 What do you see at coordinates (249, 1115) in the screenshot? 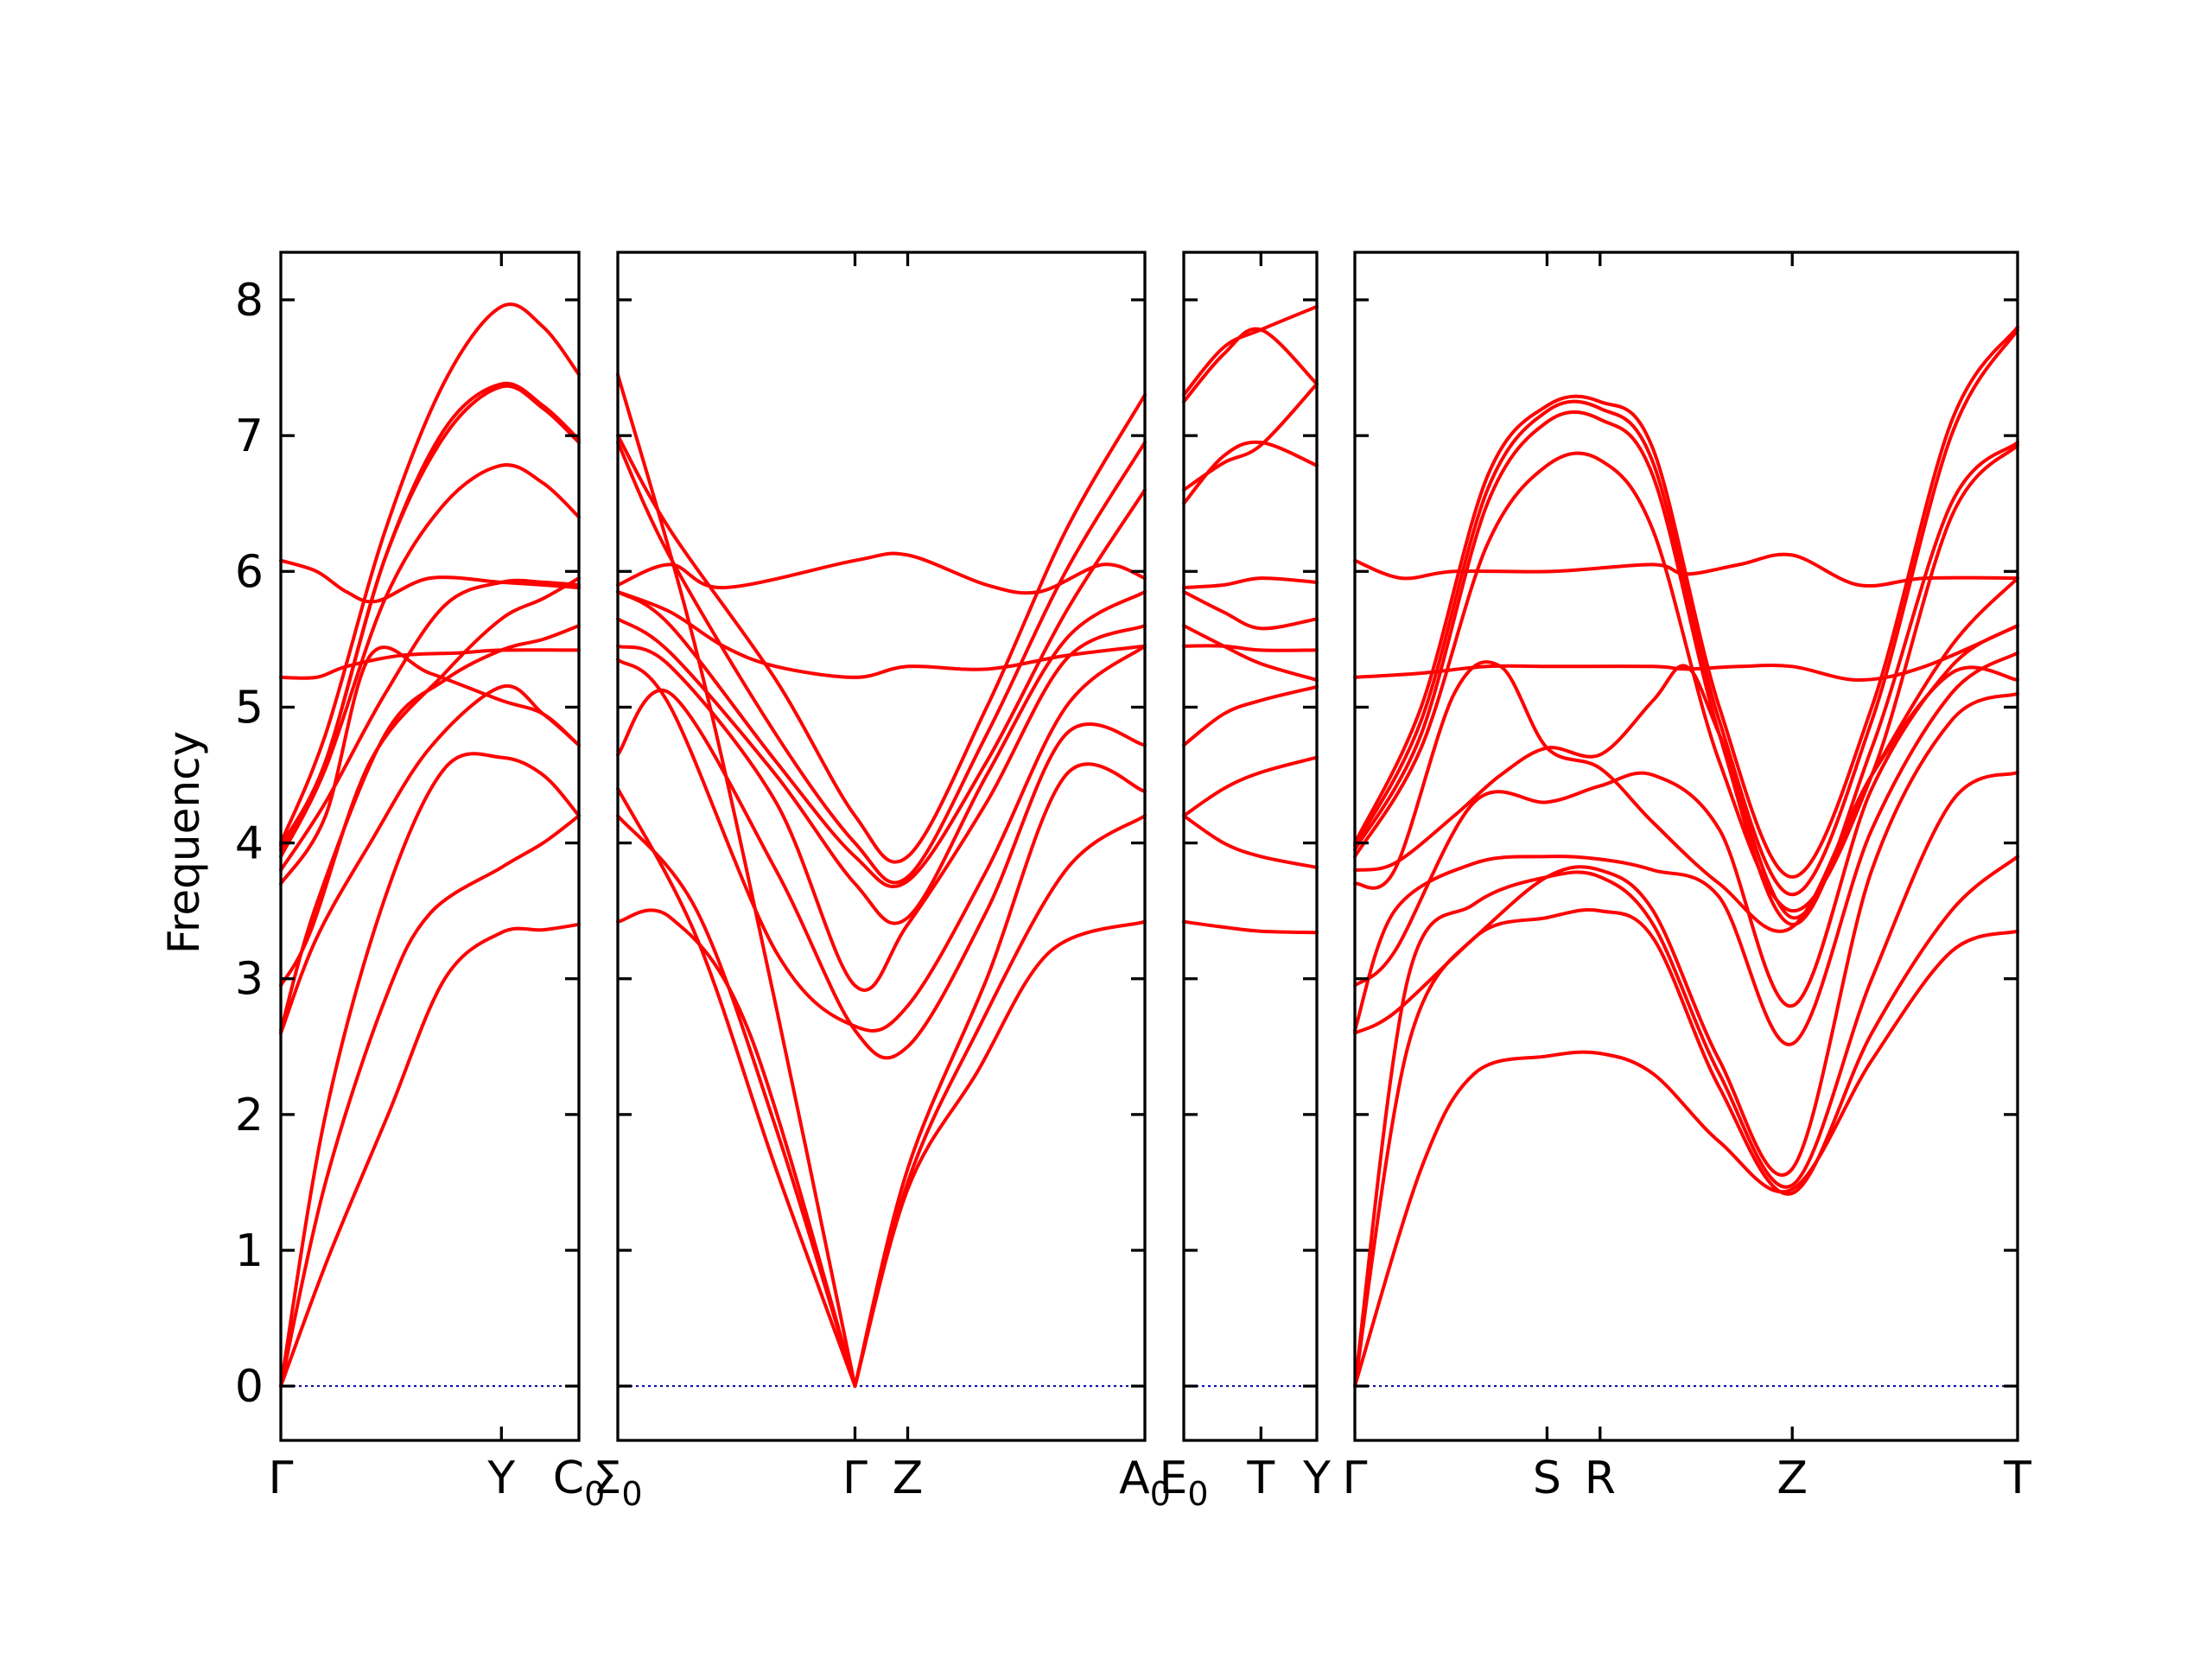
I see `y-tick-label: 2` at bounding box center [249, 1115].